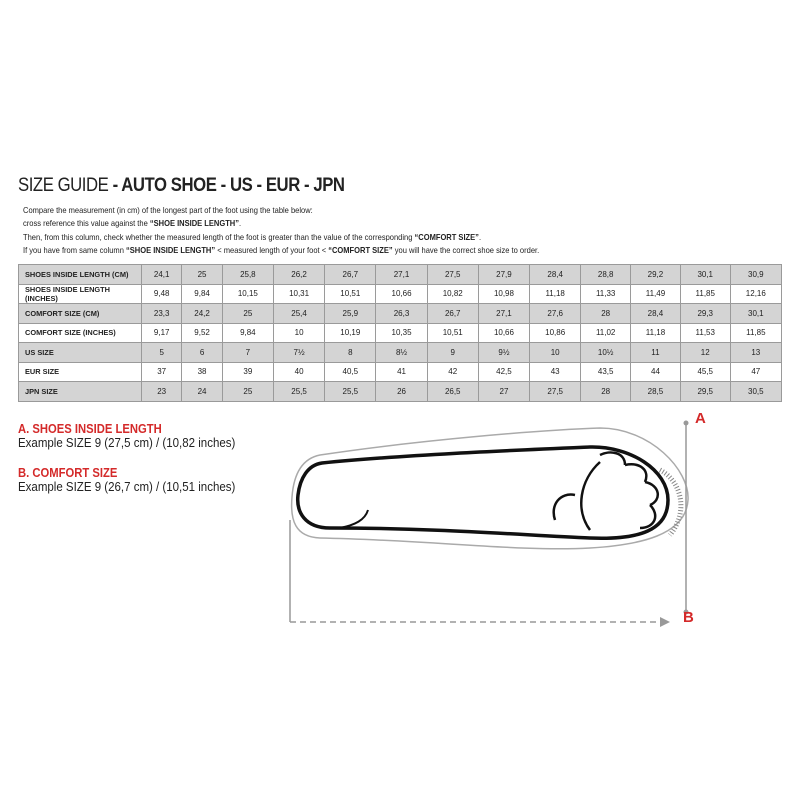 This screenshot has width=800, height=800. What do you see at coordinates (504, 352) in the screenshot?
I see `table-cell: 9½` at bounding box center [504, 352].